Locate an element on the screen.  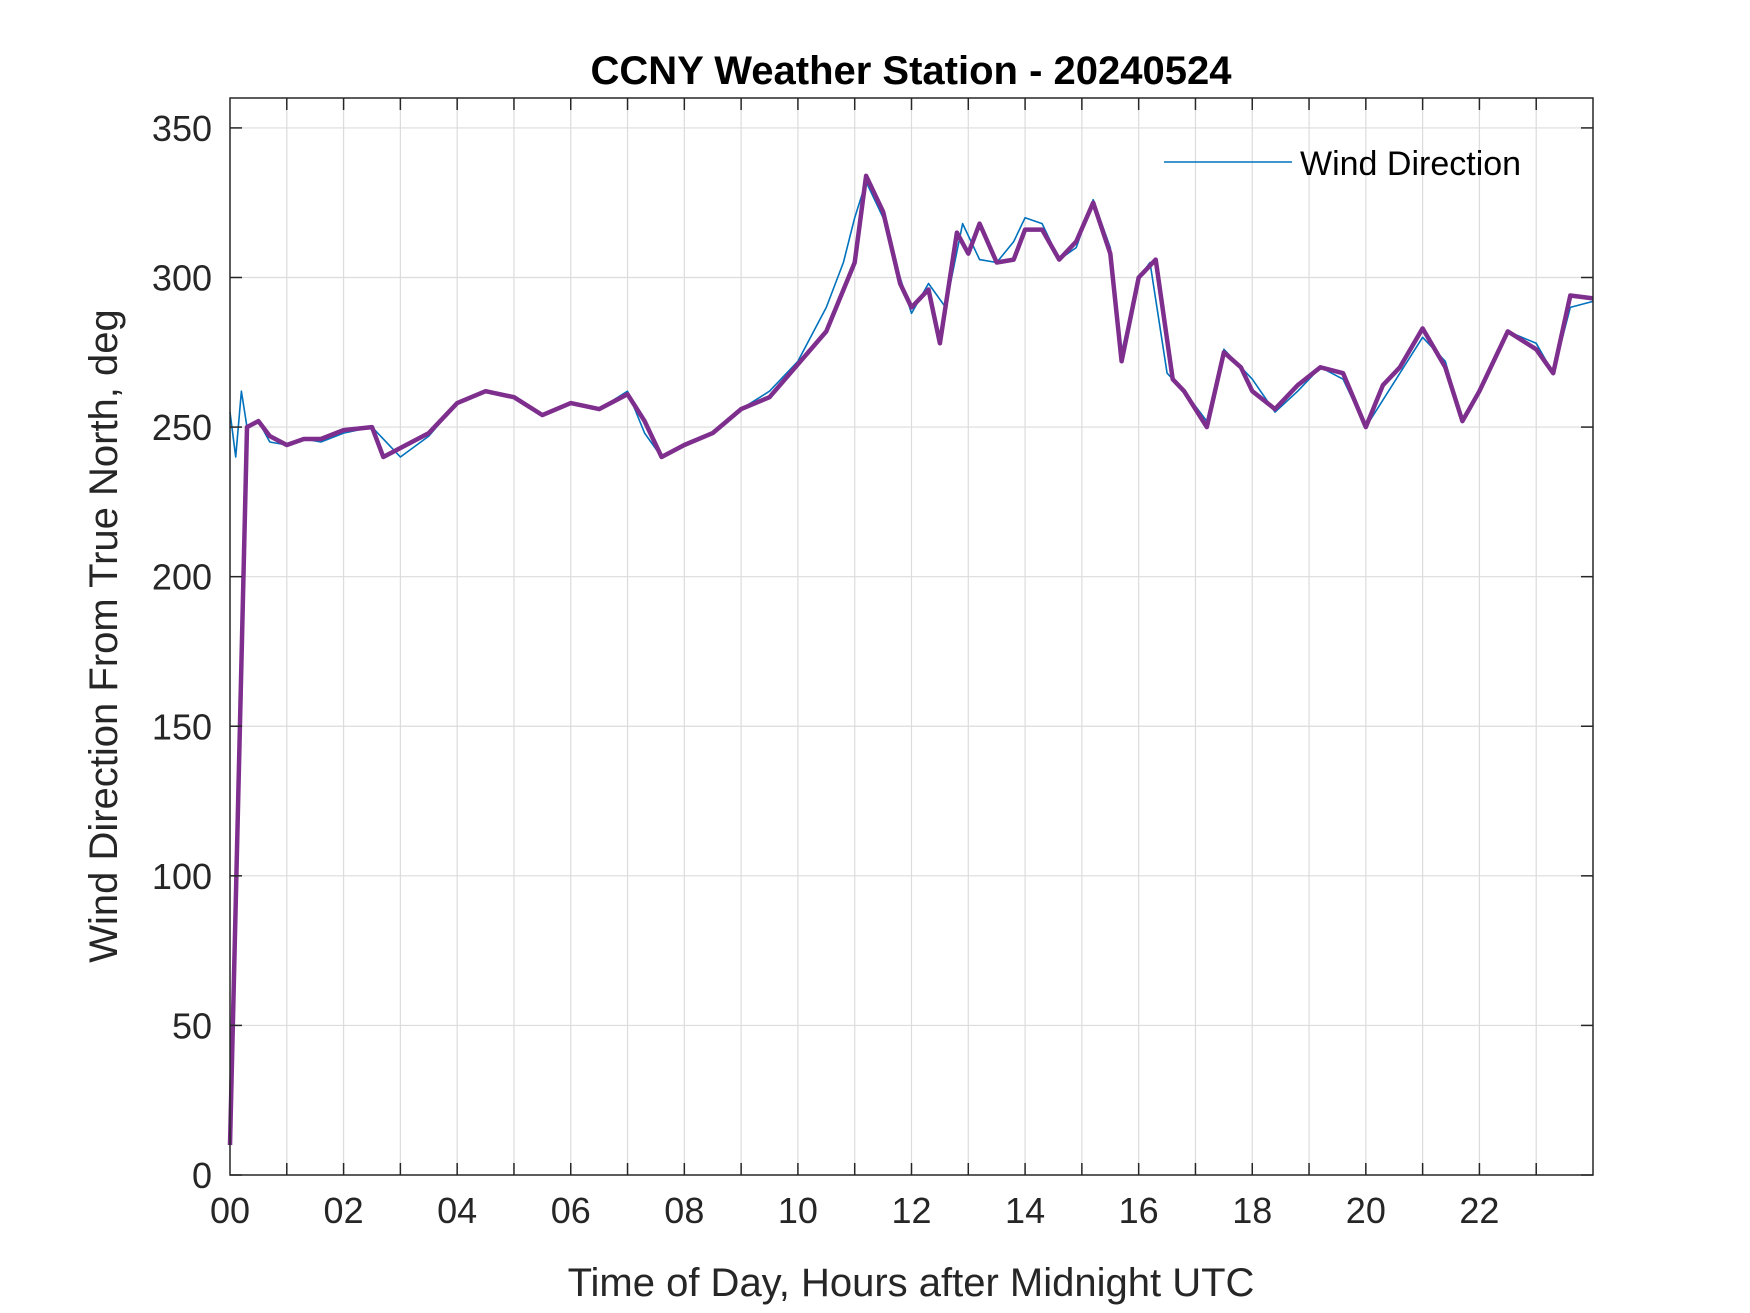
legend-label-wind-direction: Wind Direction is located at coordinates (1410, 164).